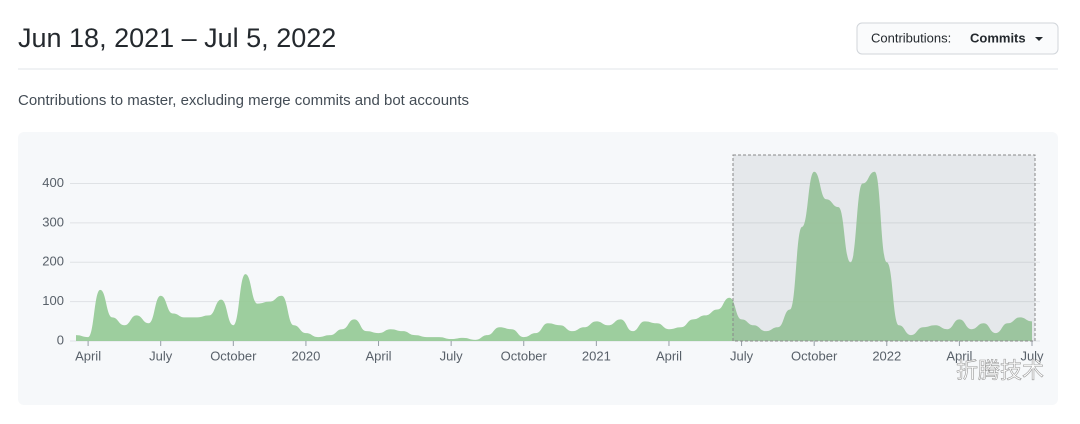 The width and height of the screenshot is (1080, 424). I want to click on x-tick-label: 2021, so click(596, 355).